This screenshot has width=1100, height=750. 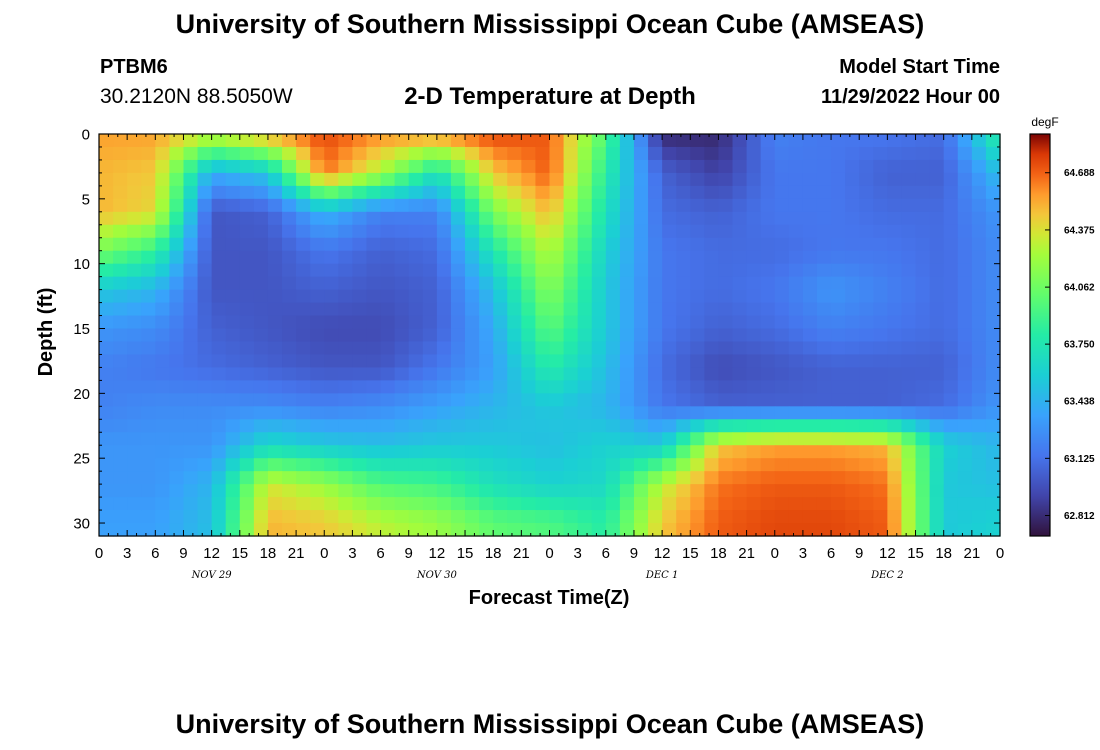 I want to click on day-label: NOV 29, so click(x=212, y=575).